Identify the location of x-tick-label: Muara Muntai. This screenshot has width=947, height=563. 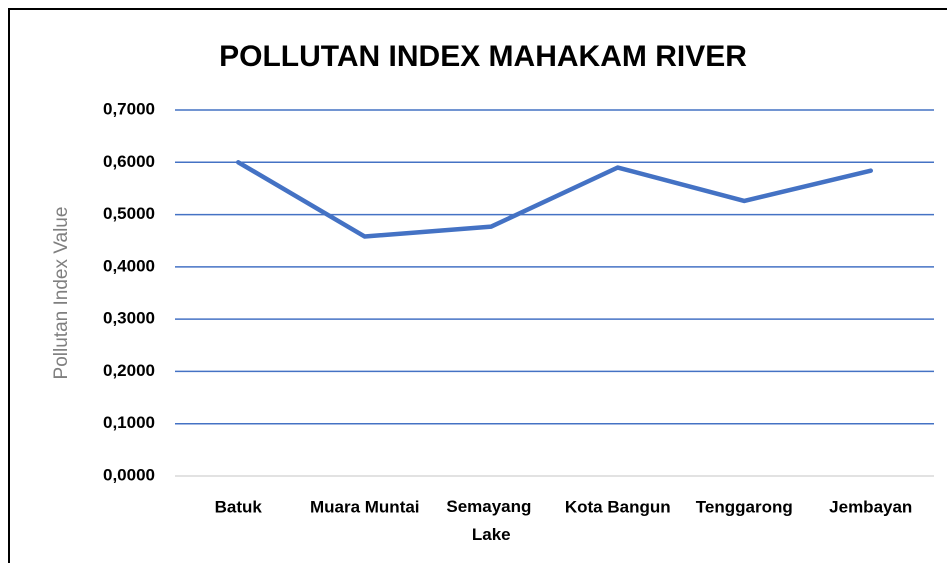
(365, 506).